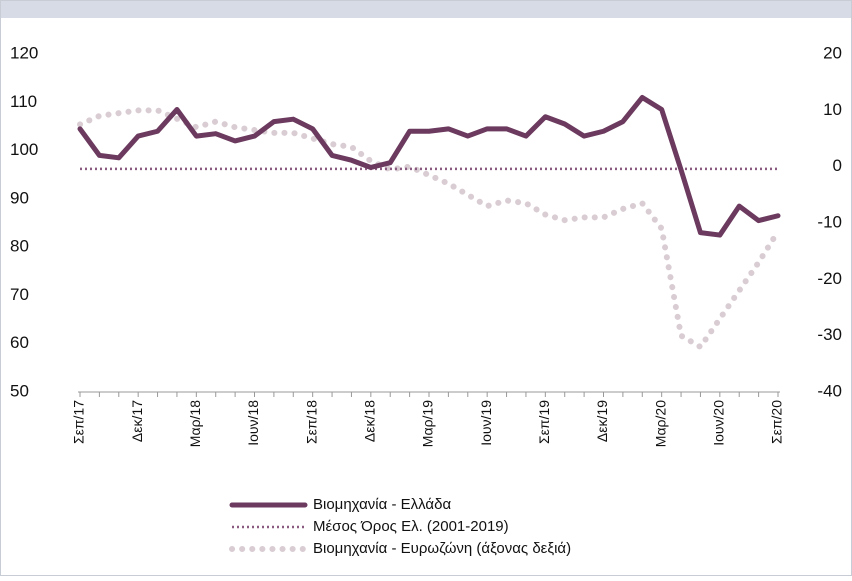 The image size is (852, 581). I want to click on y-tick-label: 100, so click(24, 149).